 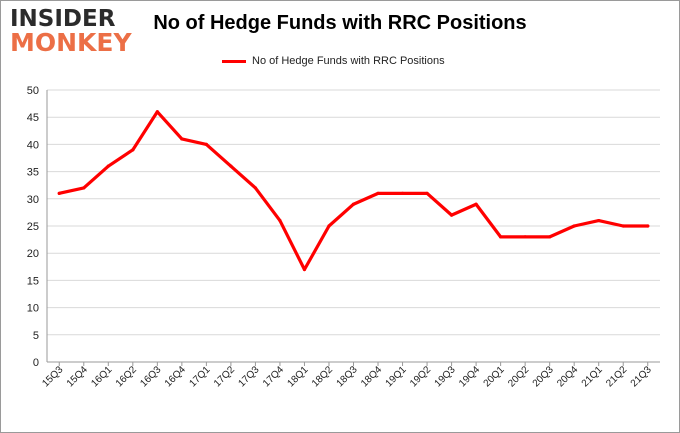 I want to click on y-tick-label: 30, so click(x=33, y=200).